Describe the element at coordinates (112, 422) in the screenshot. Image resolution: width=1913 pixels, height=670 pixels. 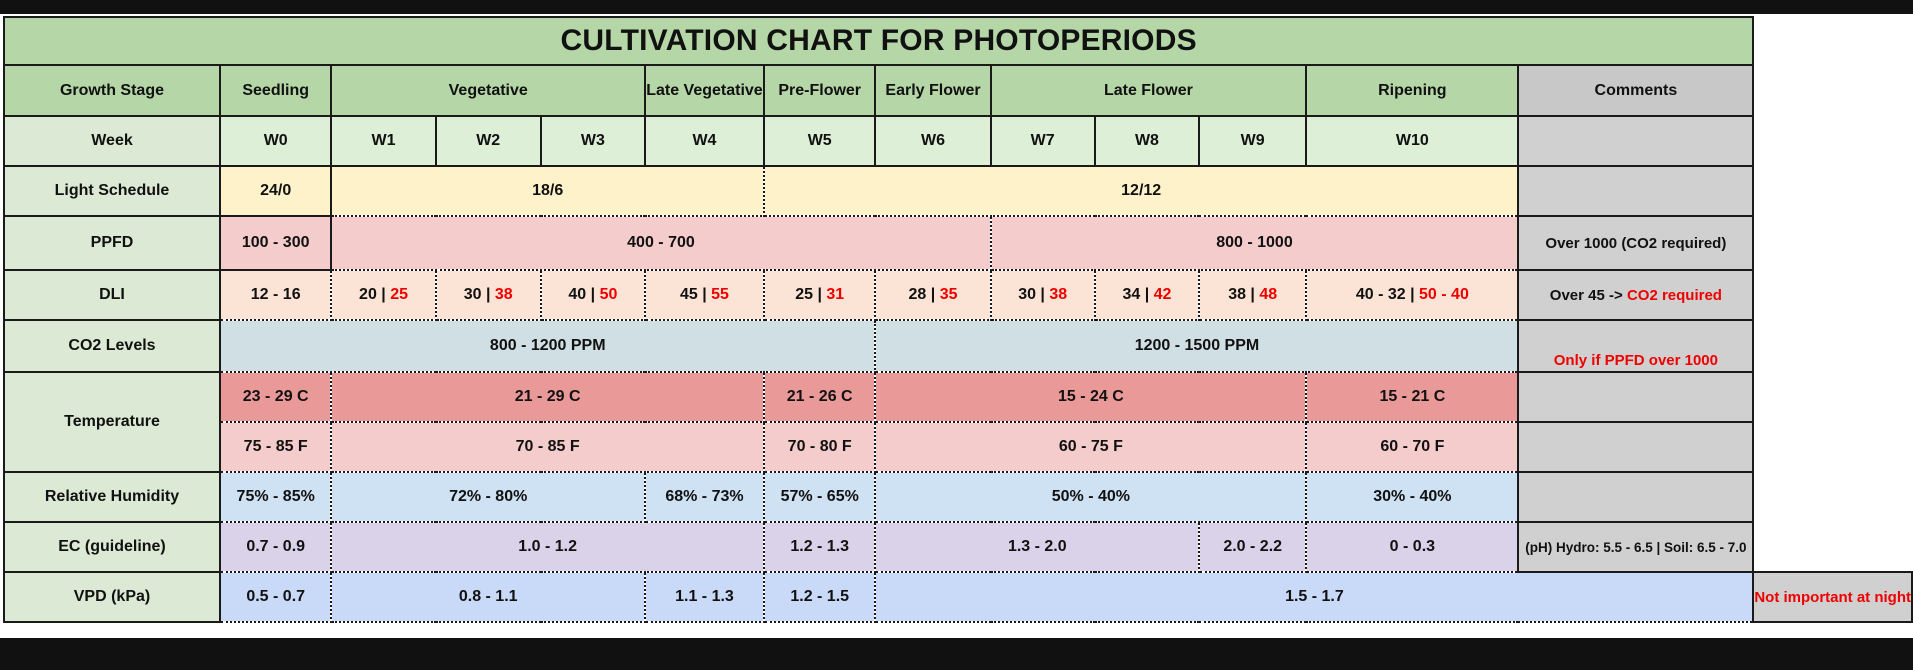
I see `temperature-label: Temperature` at that location.